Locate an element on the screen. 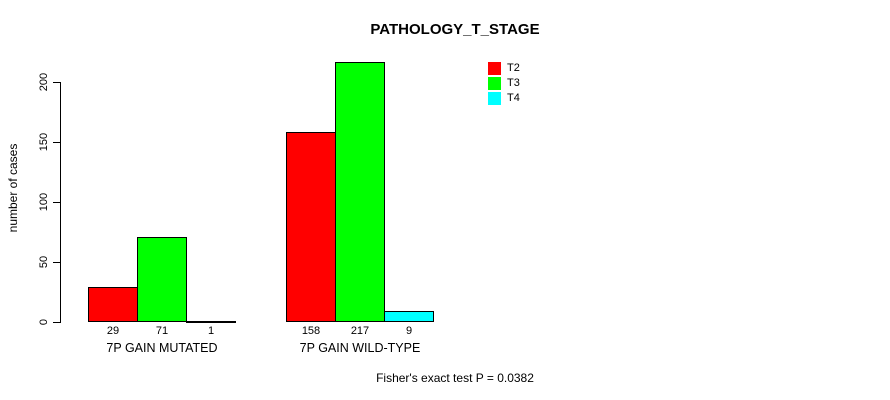  legend-swatch-t2 is located at coordinates (494, 68).